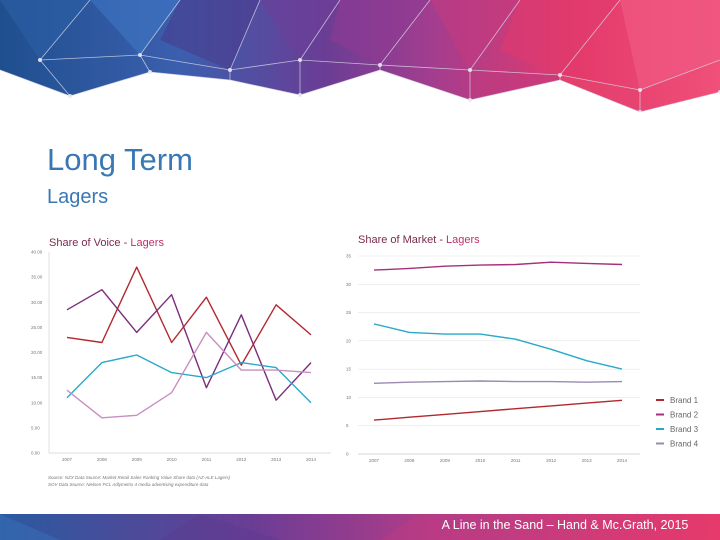 The height and width of the screenshot is (540, 720). I want to click on market-chart-title: Share of Market - Lagers, so click(419, 240).